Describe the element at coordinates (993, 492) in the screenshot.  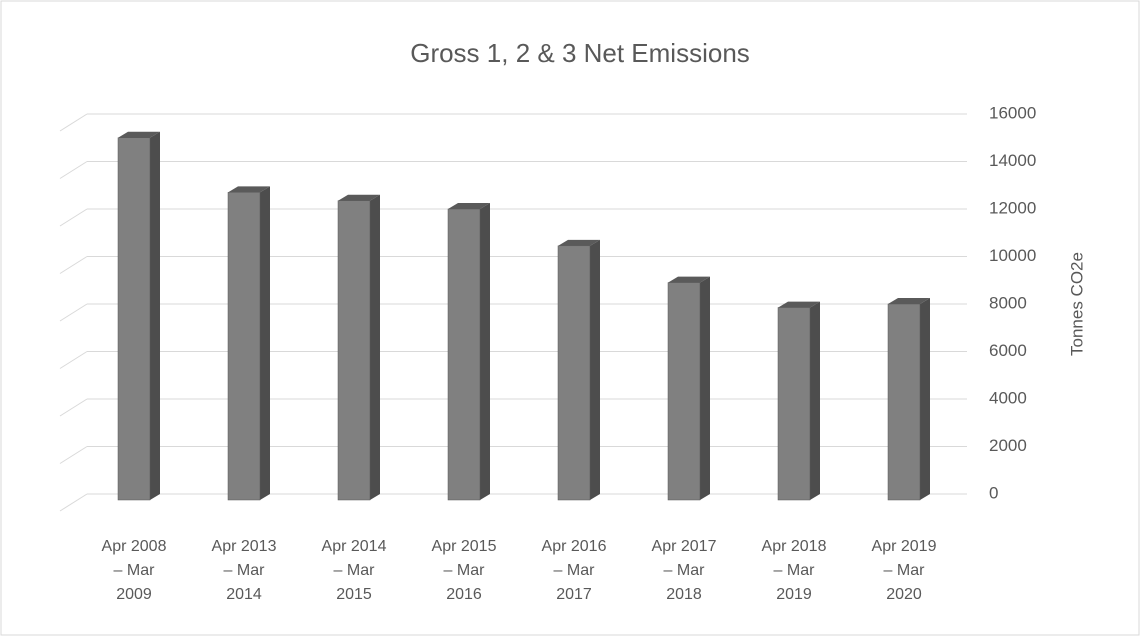
I see `y-tick-label: 0` at that location.